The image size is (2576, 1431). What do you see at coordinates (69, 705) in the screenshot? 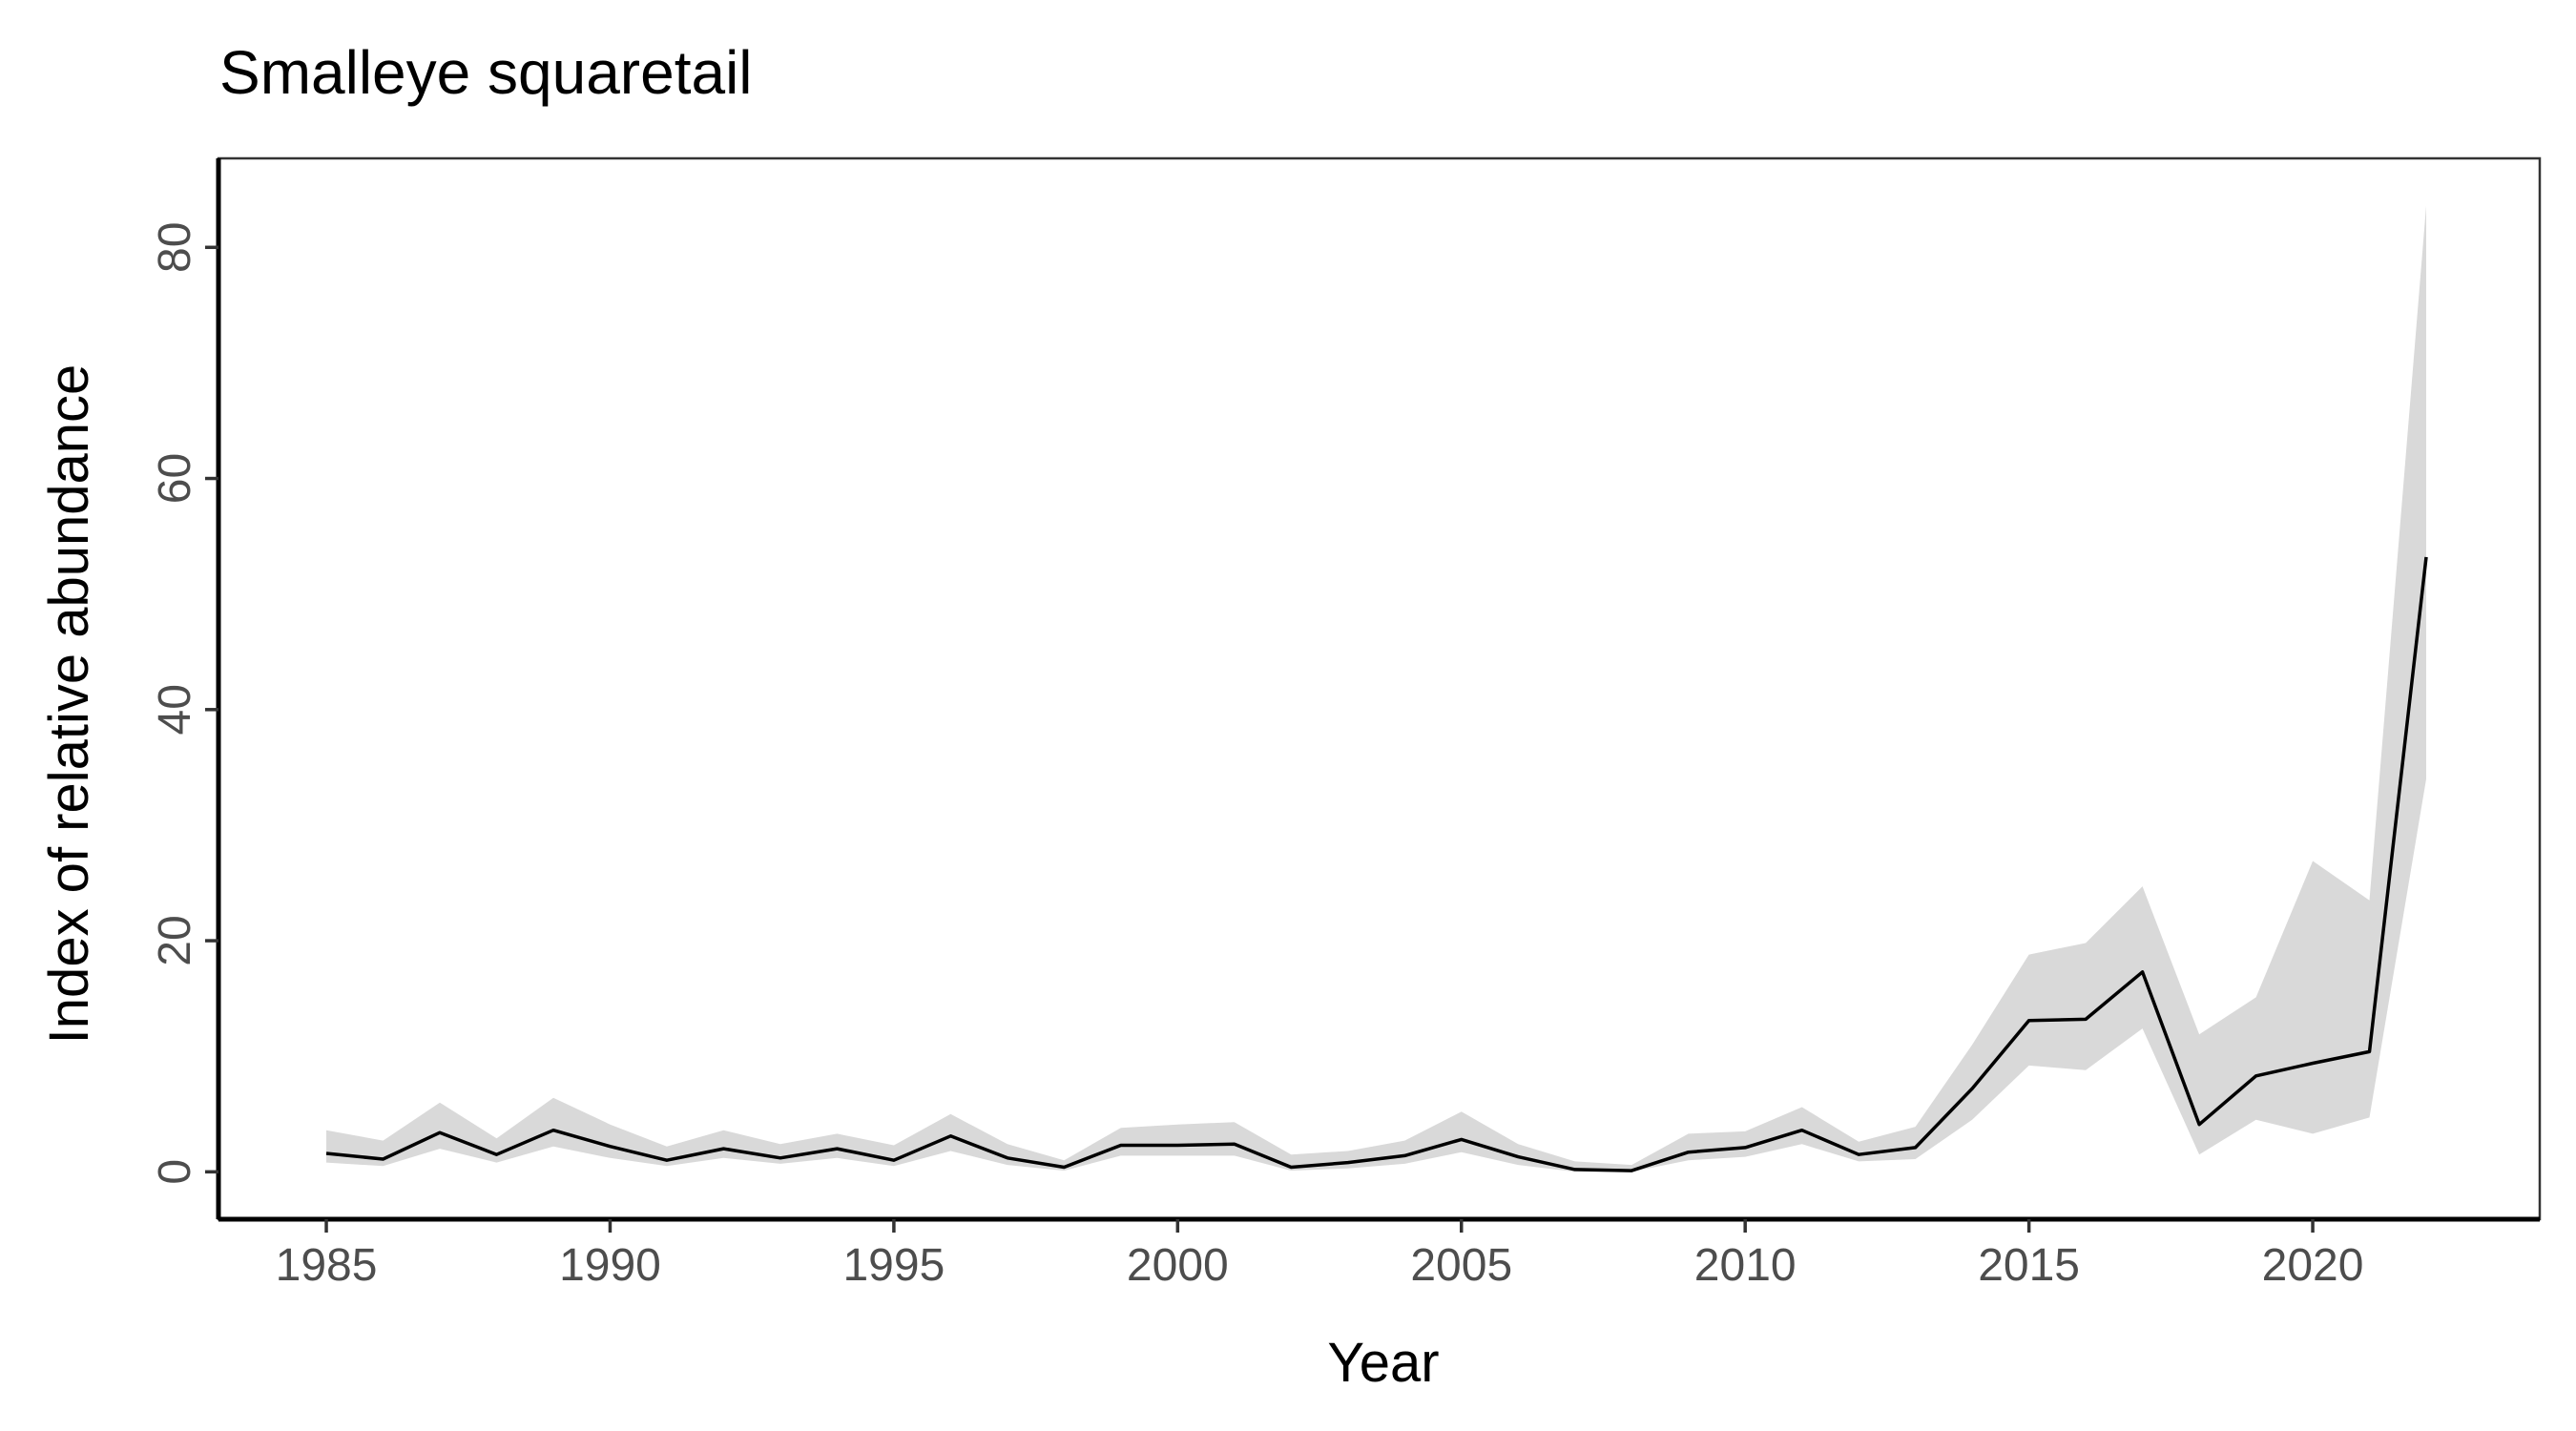
I see `y-axis-title: Index of relative abundance` at bounding box center [69, 705].